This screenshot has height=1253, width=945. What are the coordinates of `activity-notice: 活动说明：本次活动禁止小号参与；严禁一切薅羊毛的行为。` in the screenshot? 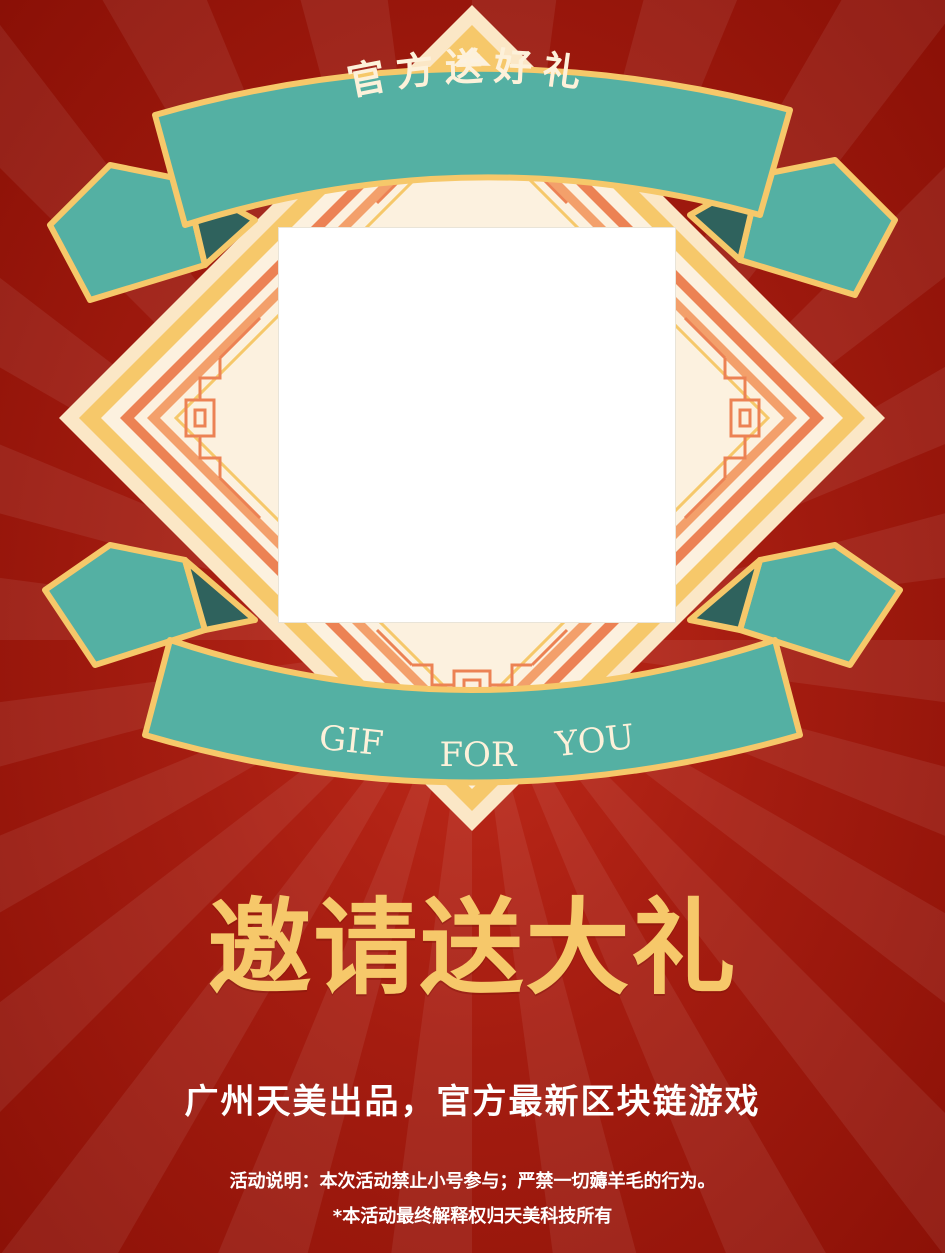 It's located at (472, 1182).